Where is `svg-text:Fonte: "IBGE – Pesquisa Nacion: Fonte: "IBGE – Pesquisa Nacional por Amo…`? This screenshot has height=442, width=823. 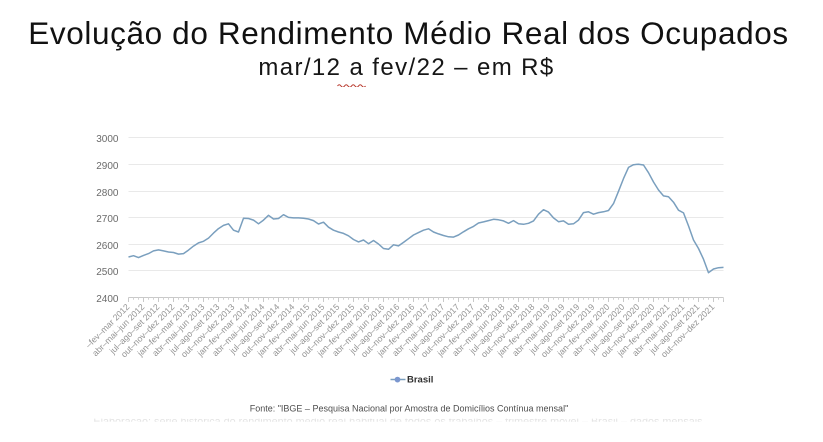
svg-text:Fonte: "IBGE – Pesquisa Nacion: Fonte: "IBGE – Pesquisa Nacional por Amo… is located at coordinates (409, 408).